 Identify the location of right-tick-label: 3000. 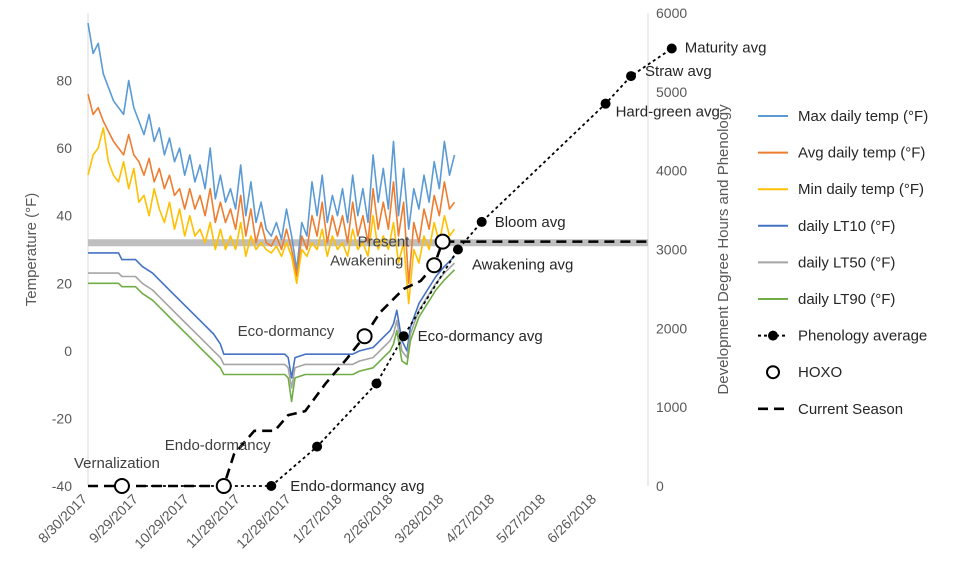
(671, 250).